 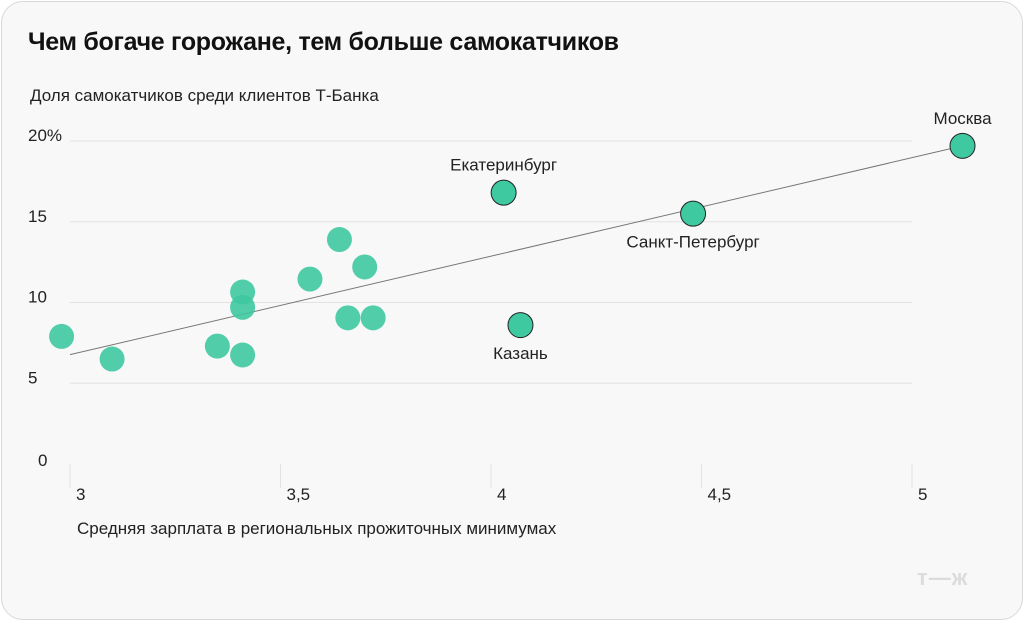 What do you see at coordinates (520, 353) in the screenshot?
I see `point-label: Казань` at bounding box center [520, 353].